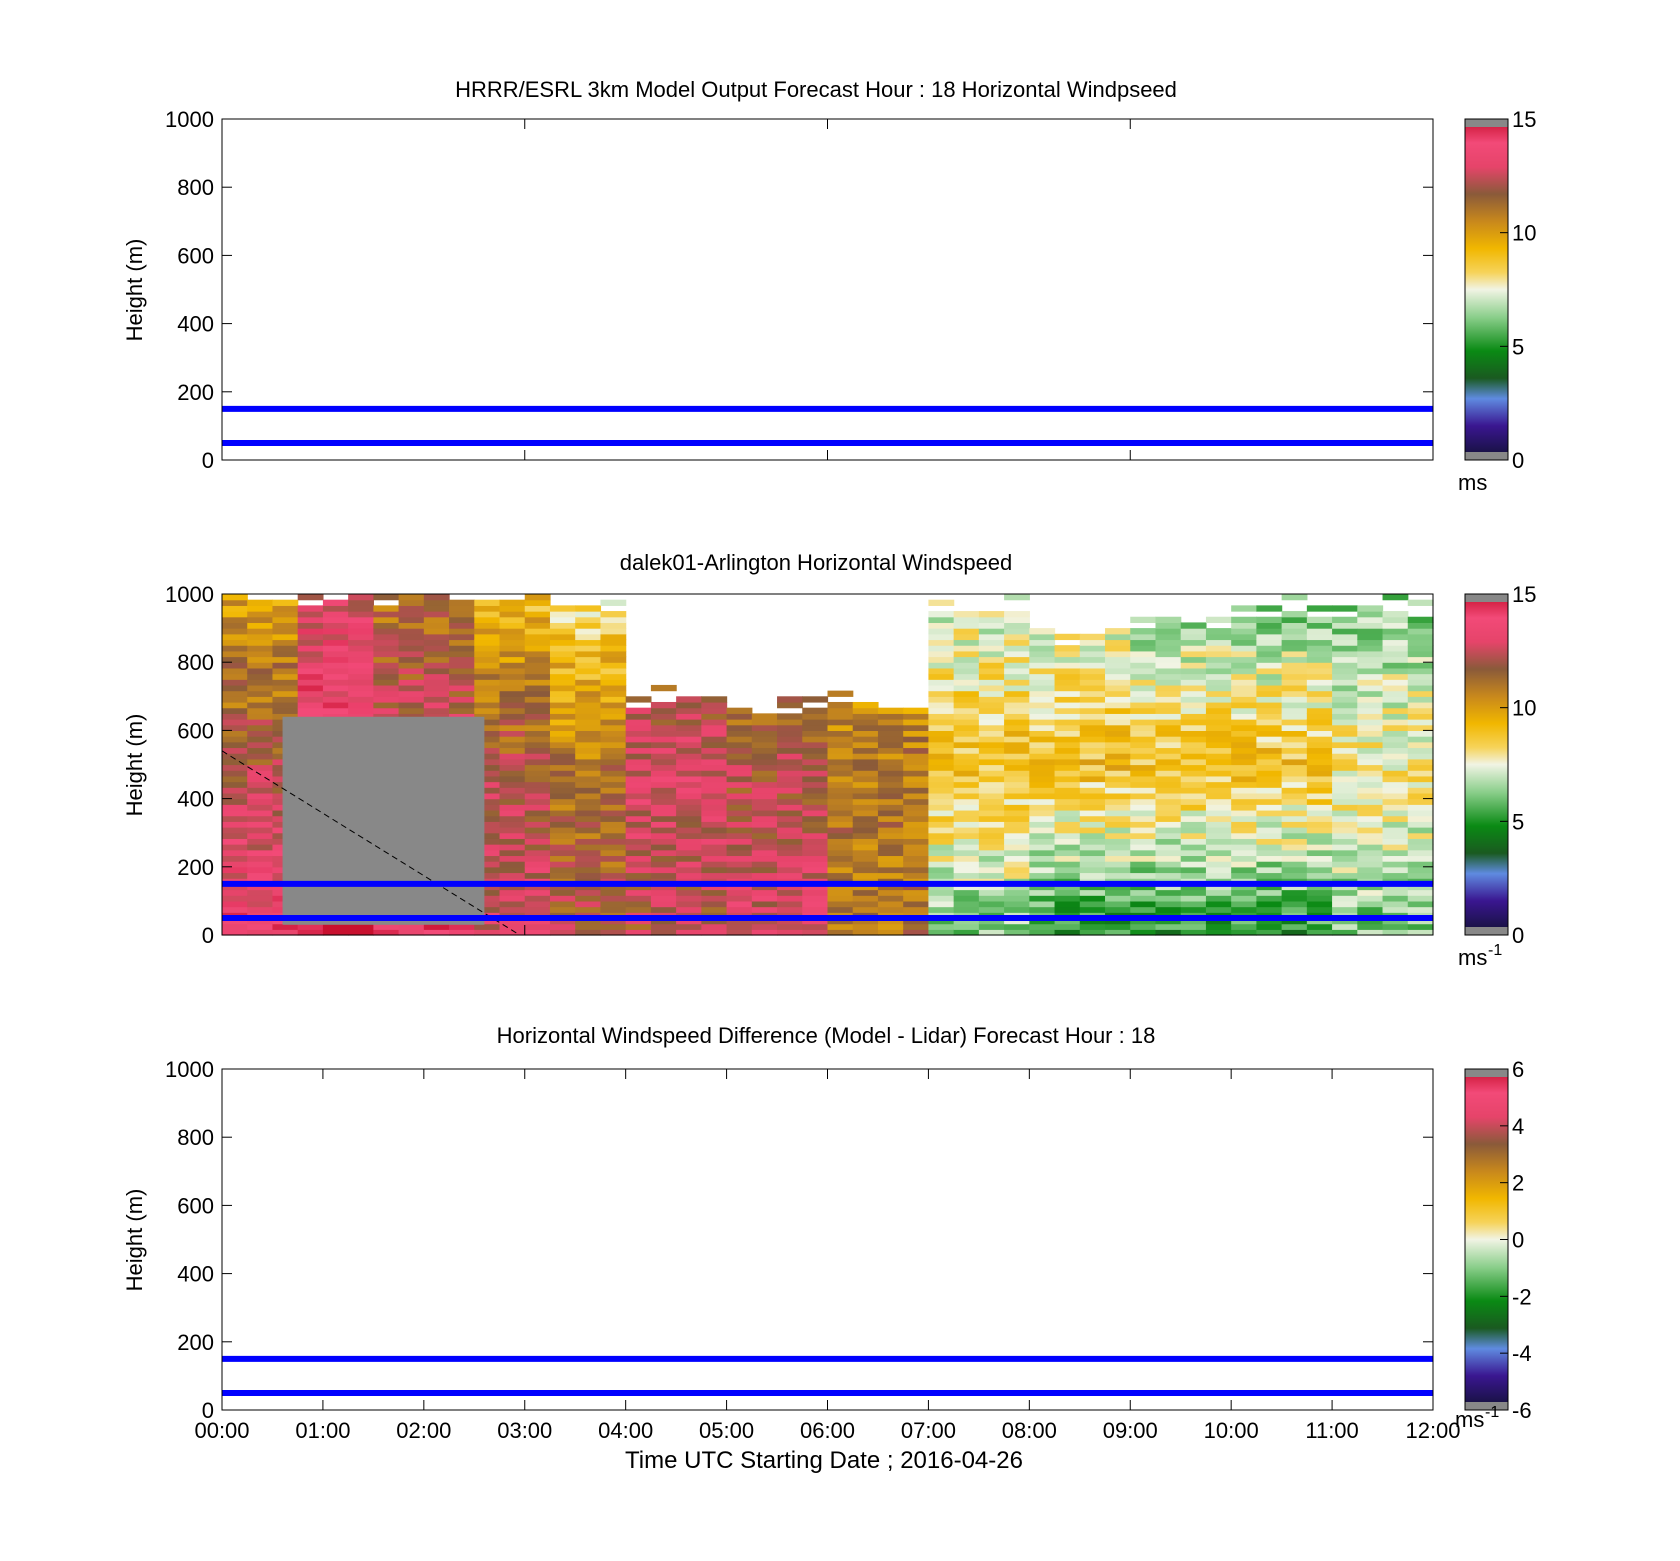  What do you see at coordinates (134, 1240) in the screenshot?
I see `y-axis-label: Height (m)` at bounding box center [134, 1240].